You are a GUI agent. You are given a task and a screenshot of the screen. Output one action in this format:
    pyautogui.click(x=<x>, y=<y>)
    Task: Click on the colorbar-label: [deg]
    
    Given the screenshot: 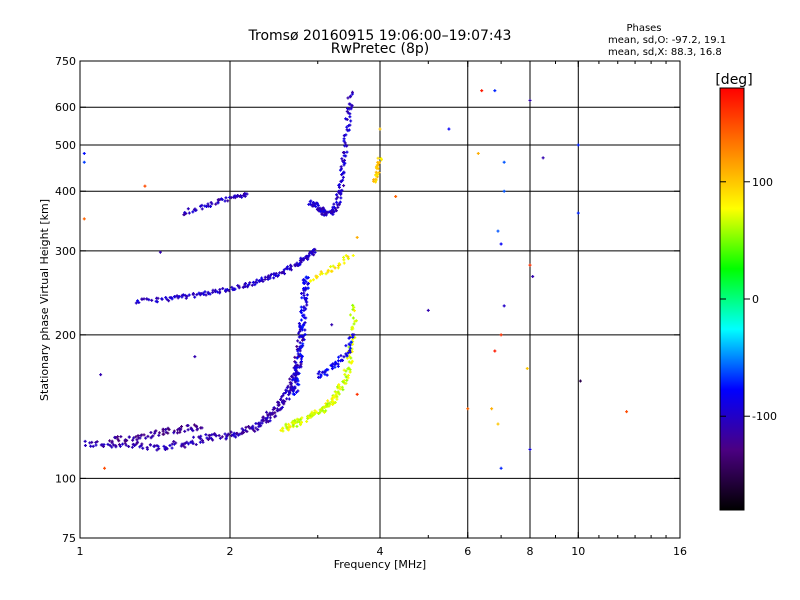 What is the action you would take?
    pyautogui.click(x=733, y=80)
    